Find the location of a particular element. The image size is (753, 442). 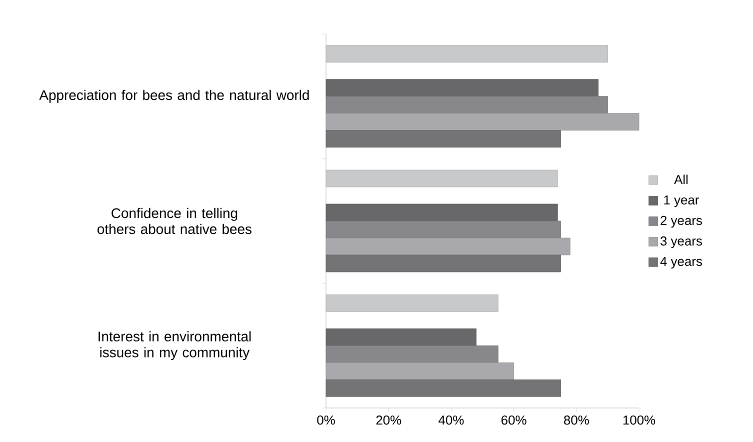

x-tick-label: 0% is located at coordinates (326, 420).